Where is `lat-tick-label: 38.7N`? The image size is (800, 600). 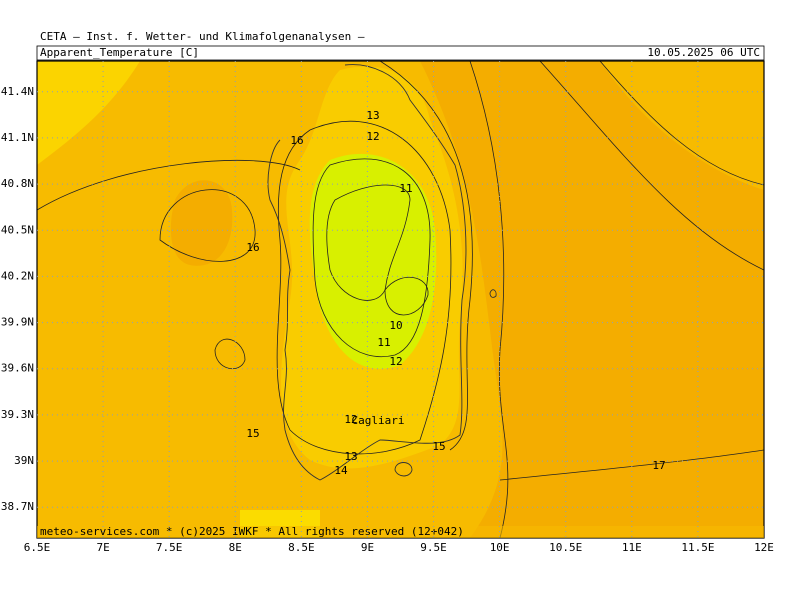 lat-tick-label: 38.7N is located at coordinates (17, 506).